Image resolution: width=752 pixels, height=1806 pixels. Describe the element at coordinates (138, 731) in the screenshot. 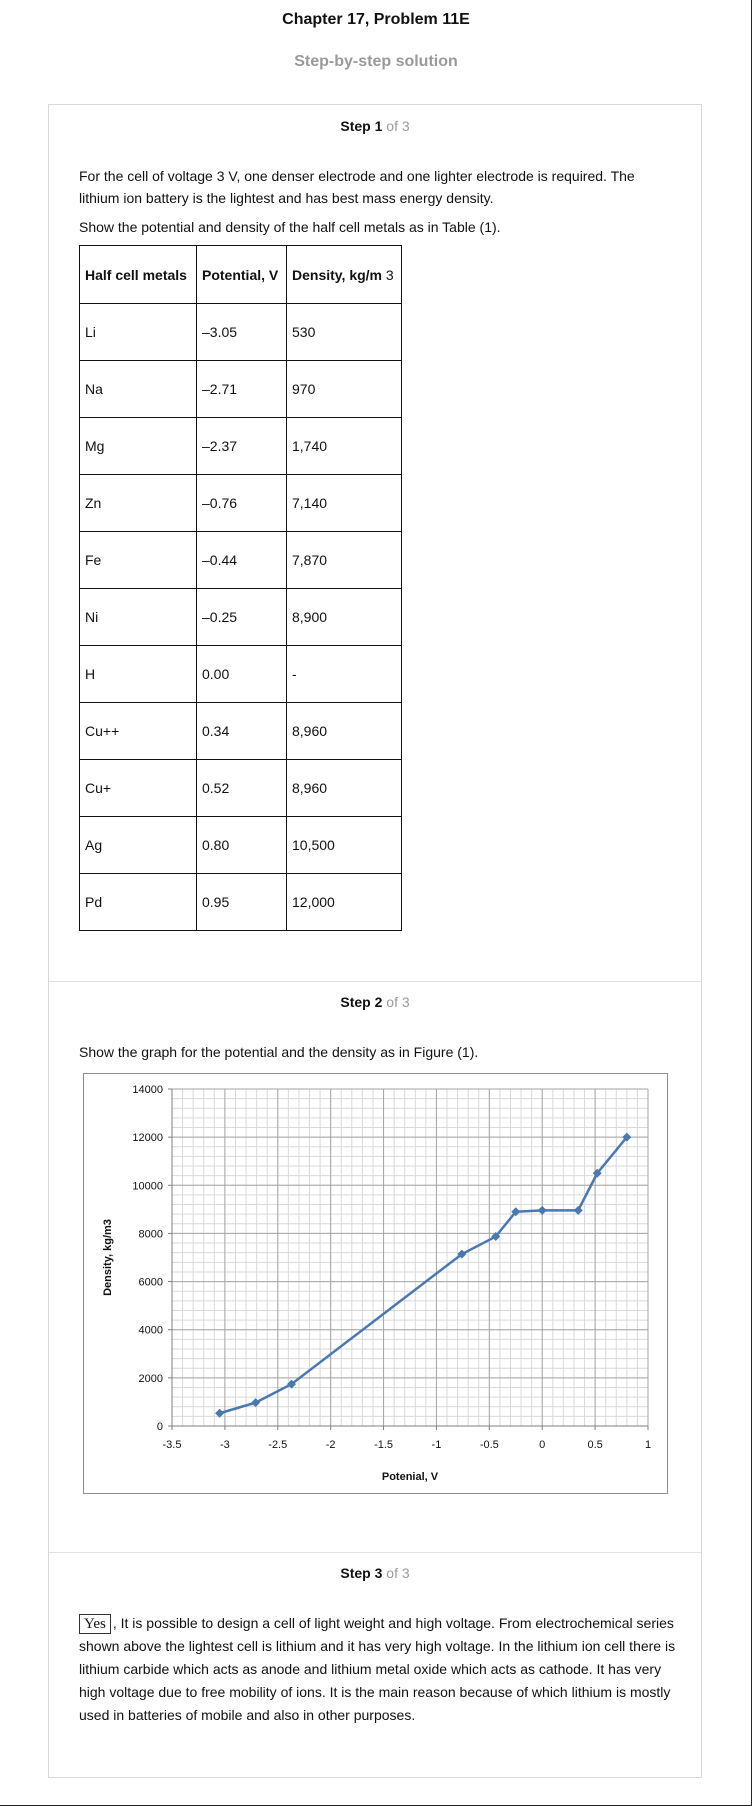

I see `cell-metal: Cu++` at that location.